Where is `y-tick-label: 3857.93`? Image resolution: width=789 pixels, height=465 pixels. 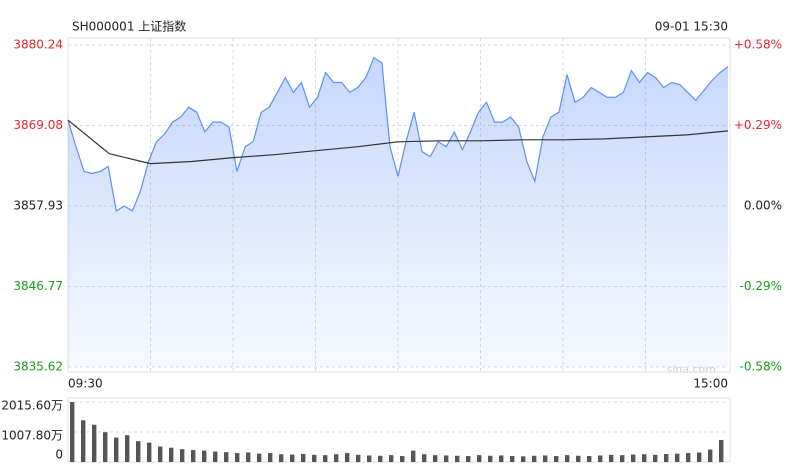
y-tick-label: 3857.93 is located at coordinates (38, 206).